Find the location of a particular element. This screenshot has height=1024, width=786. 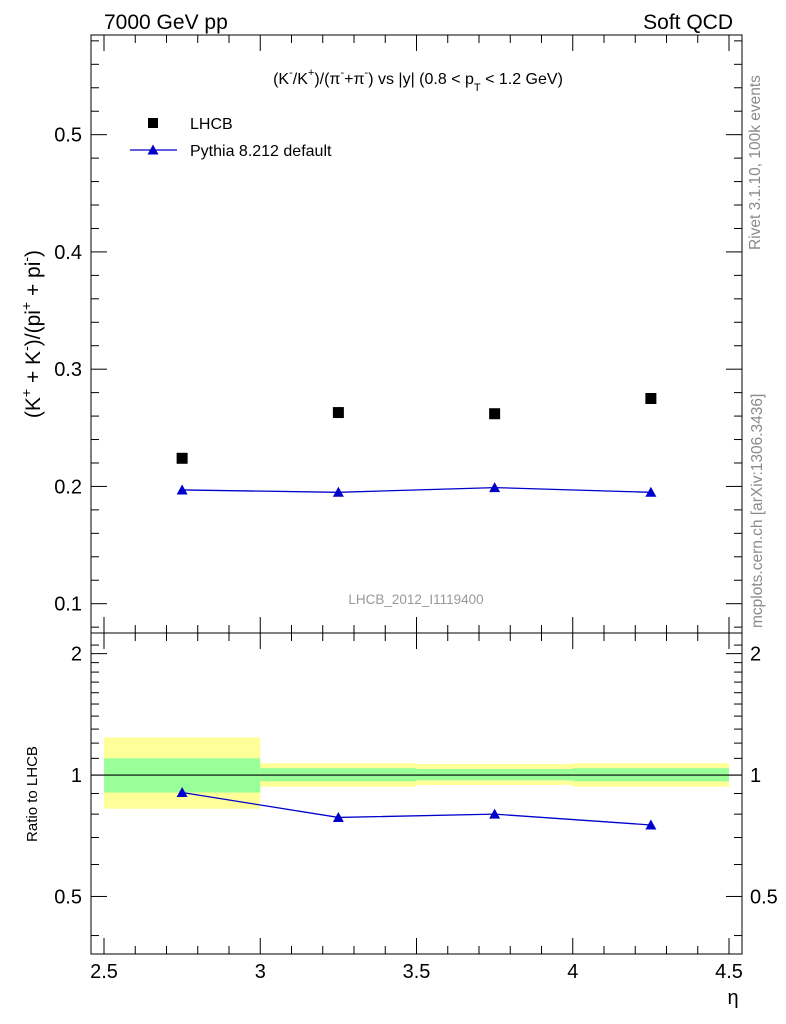

ratio-y-tick-label: 0.5 is located at coordinates (68, 897).